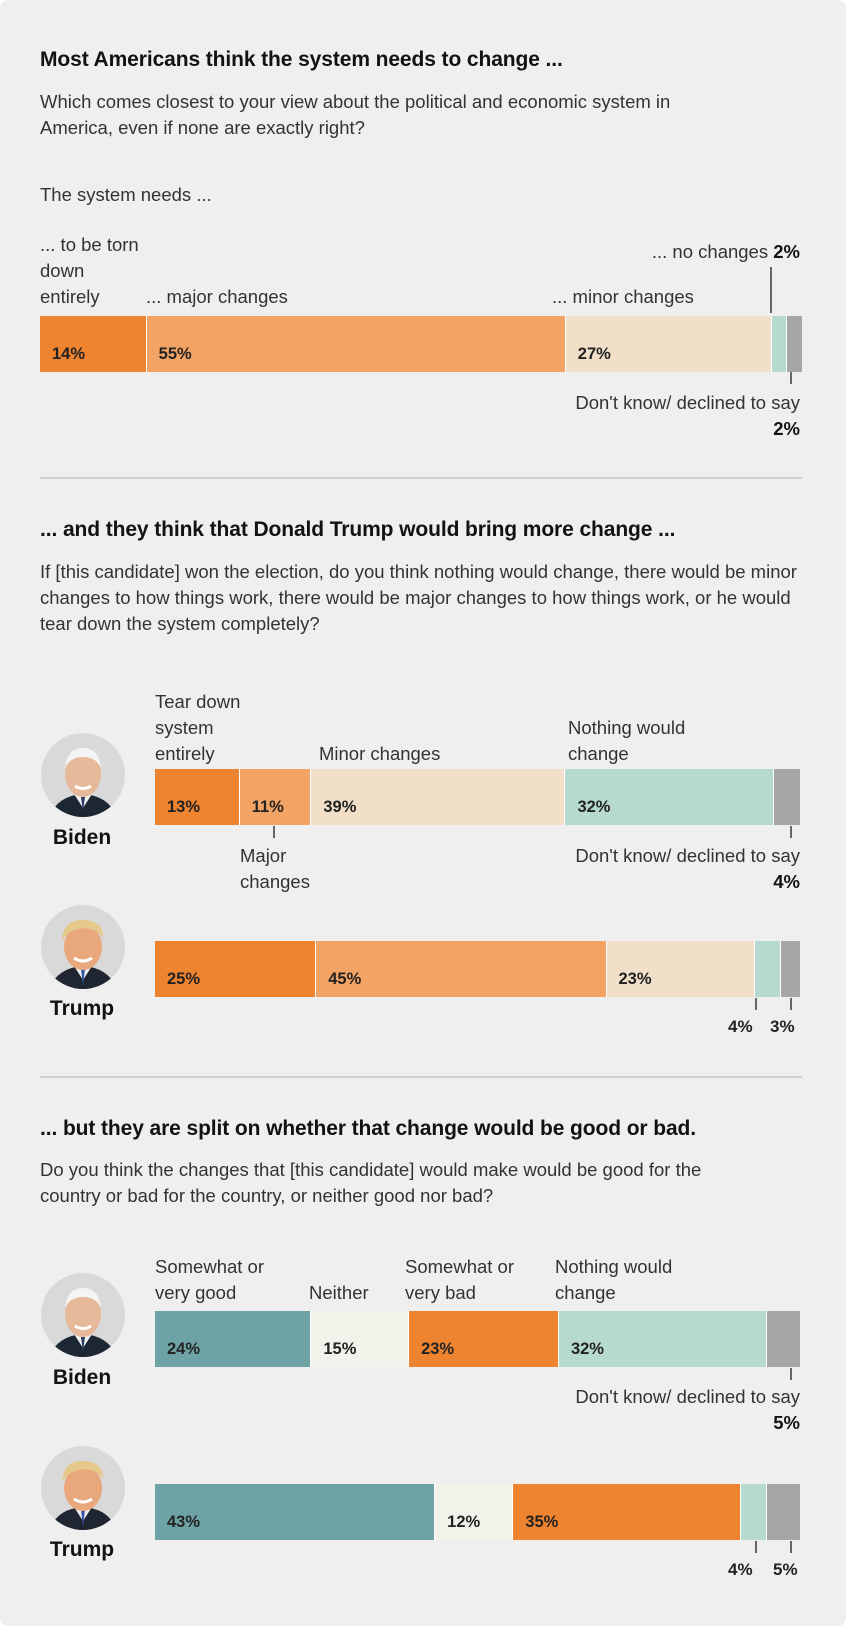  What do you see at coordinates (680, 416) in the screenshot?
I see `label-dont-know-s1: Don't know/ declined to say 2%` at bounding box center [680, 416].